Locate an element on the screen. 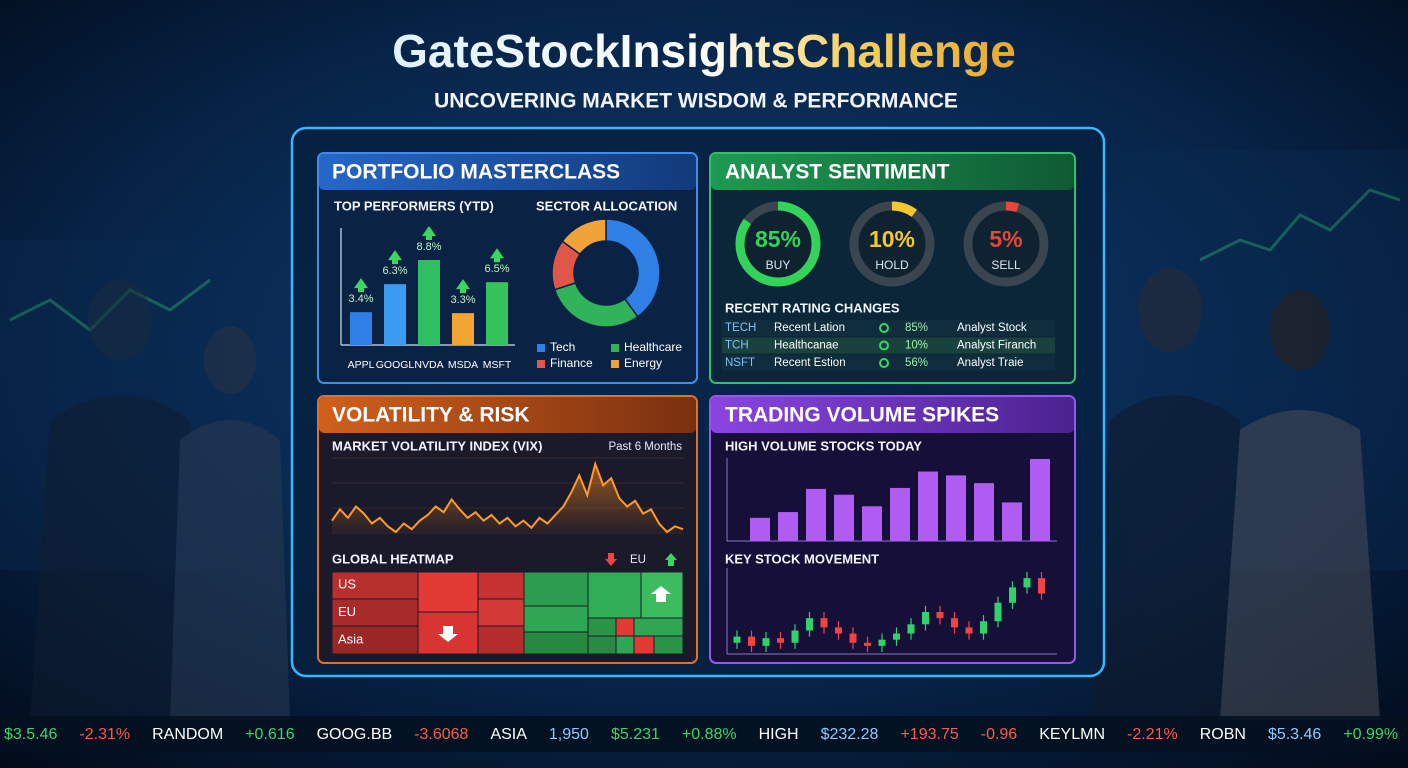 The width and height of the screenshot is (1408, 768). legend-up is located at coordinates (671, 559).